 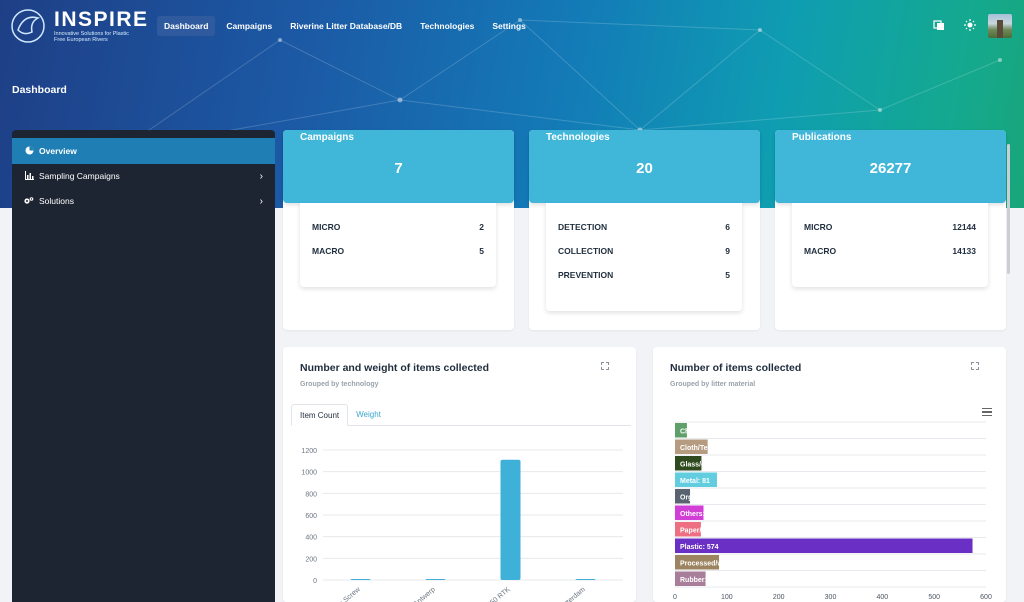 I want to click on nav-campaigns: Campaigns, so click(x=249, y=26).